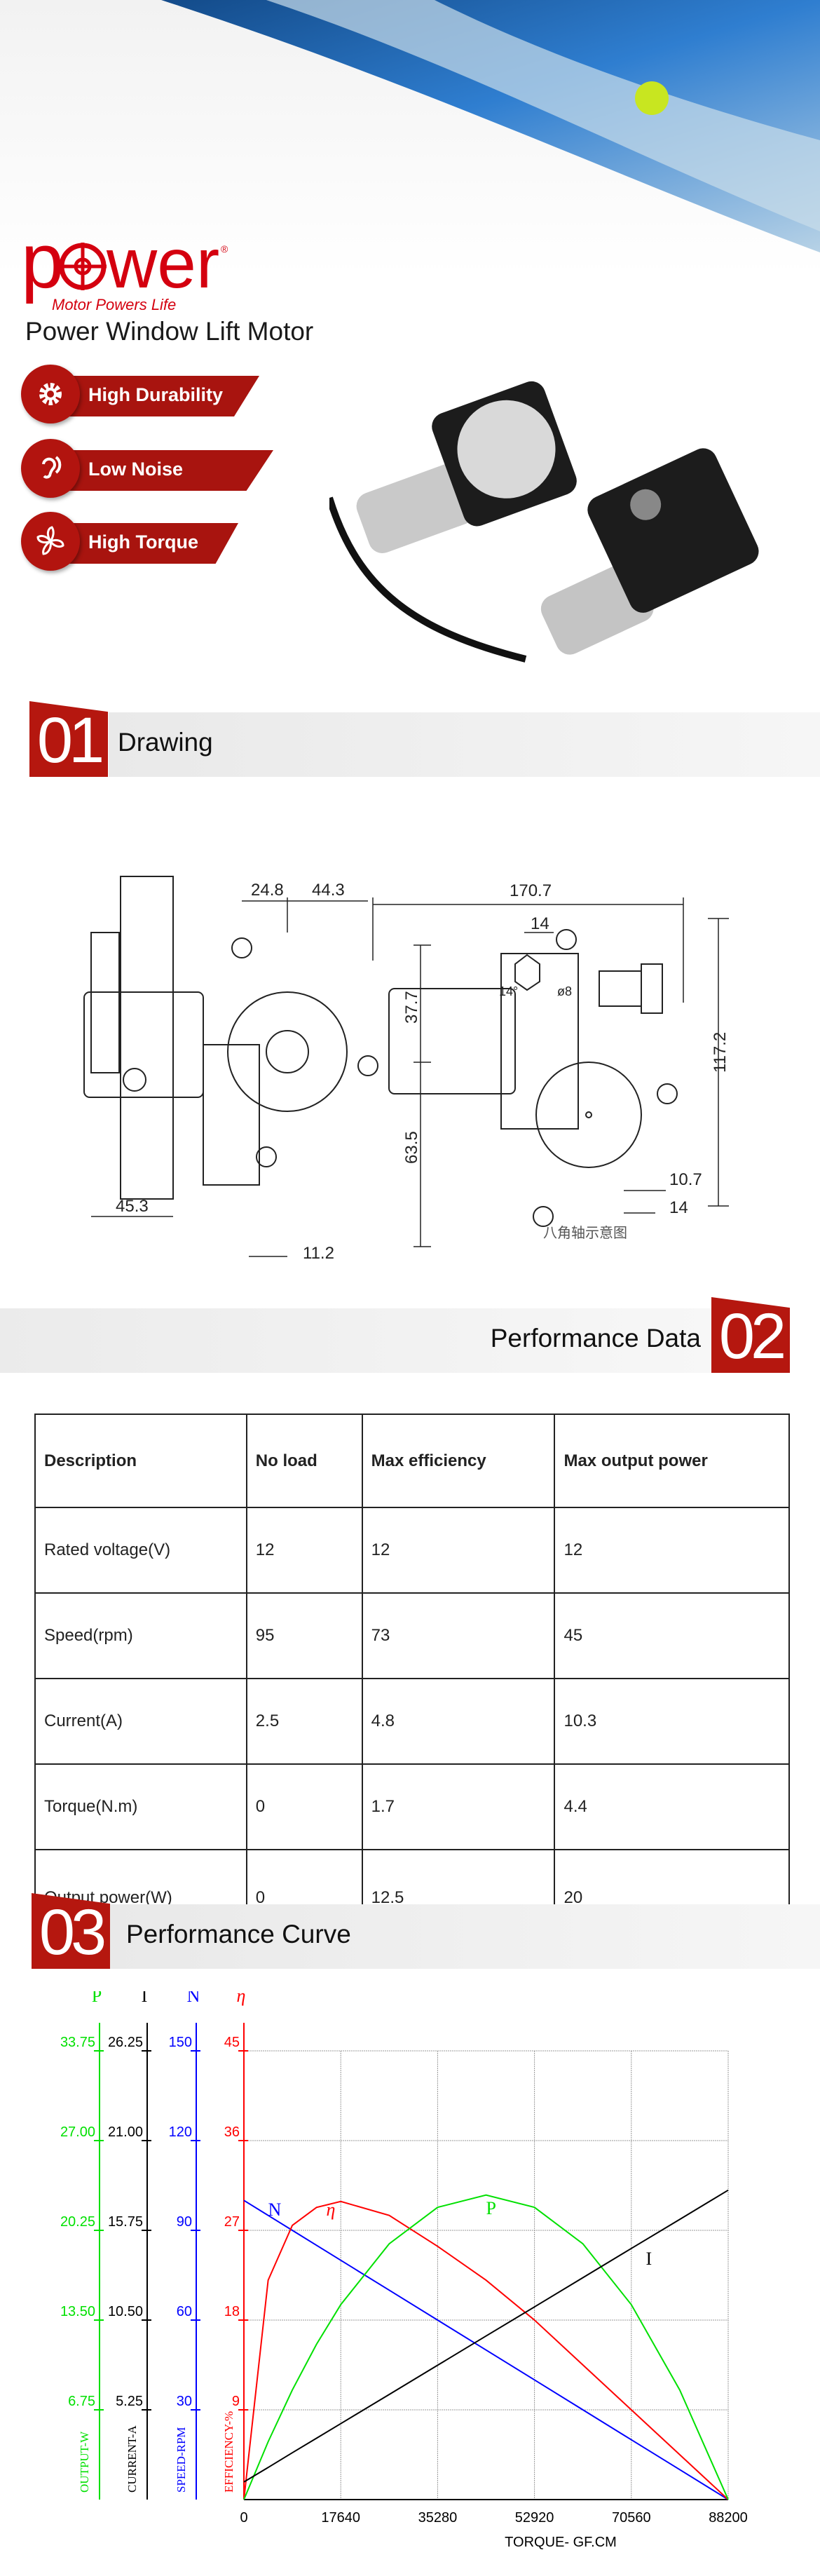  What do you see at coordinates (77, 2222) in the screenshot?
I see `y-tick-label: 20.25` at bounding box center [77, 2222].